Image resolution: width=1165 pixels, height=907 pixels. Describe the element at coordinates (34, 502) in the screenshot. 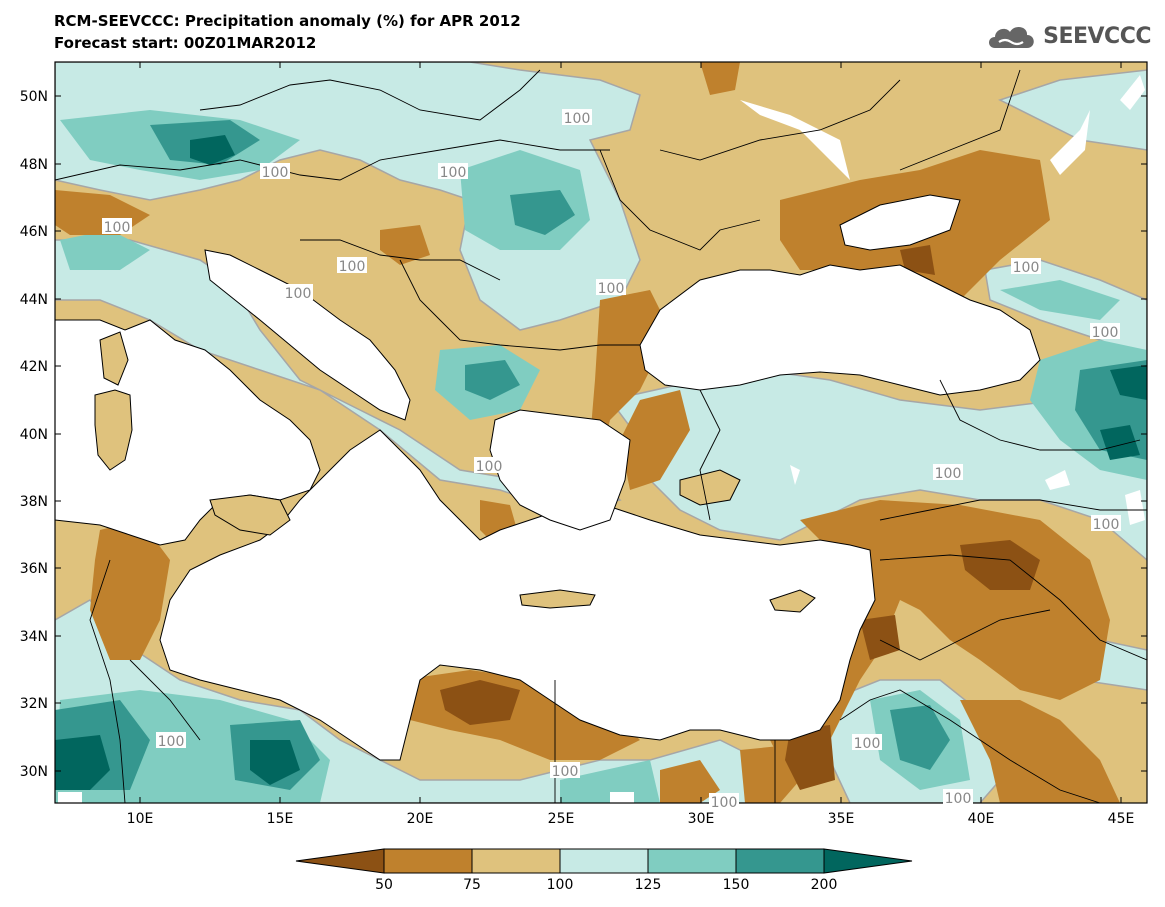

I see `lat-label: 38N` at that location.